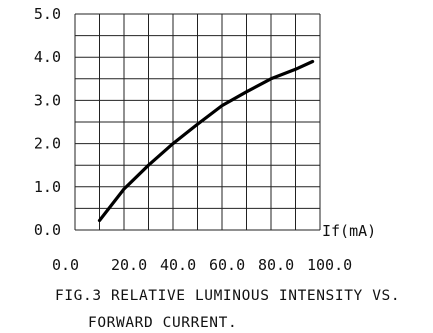  I want to click on x-tick-label: 100.0, so click(329, 265).